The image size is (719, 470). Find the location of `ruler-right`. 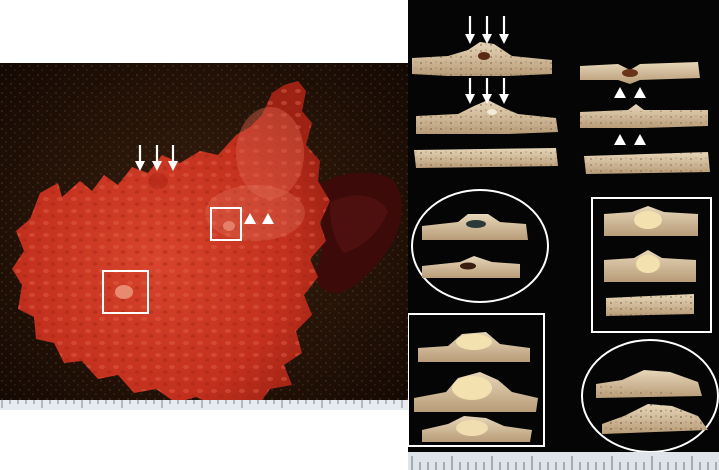

ruler-right is located at coordinates (563, 461).